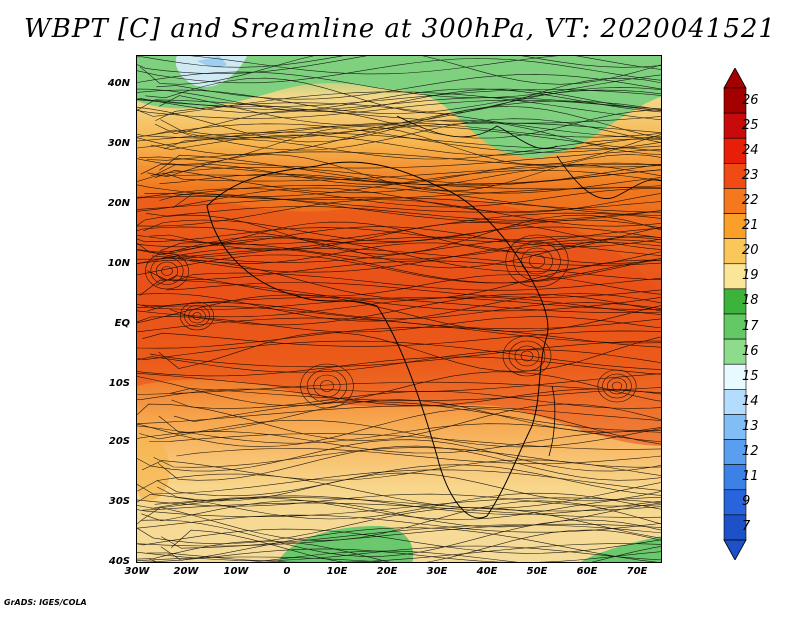 The image size is (800, 618). What do you see at coordinates (122, 323) in the screenshot?
I see `y-tick-eq: EQ` at bounding box center [122, 323].